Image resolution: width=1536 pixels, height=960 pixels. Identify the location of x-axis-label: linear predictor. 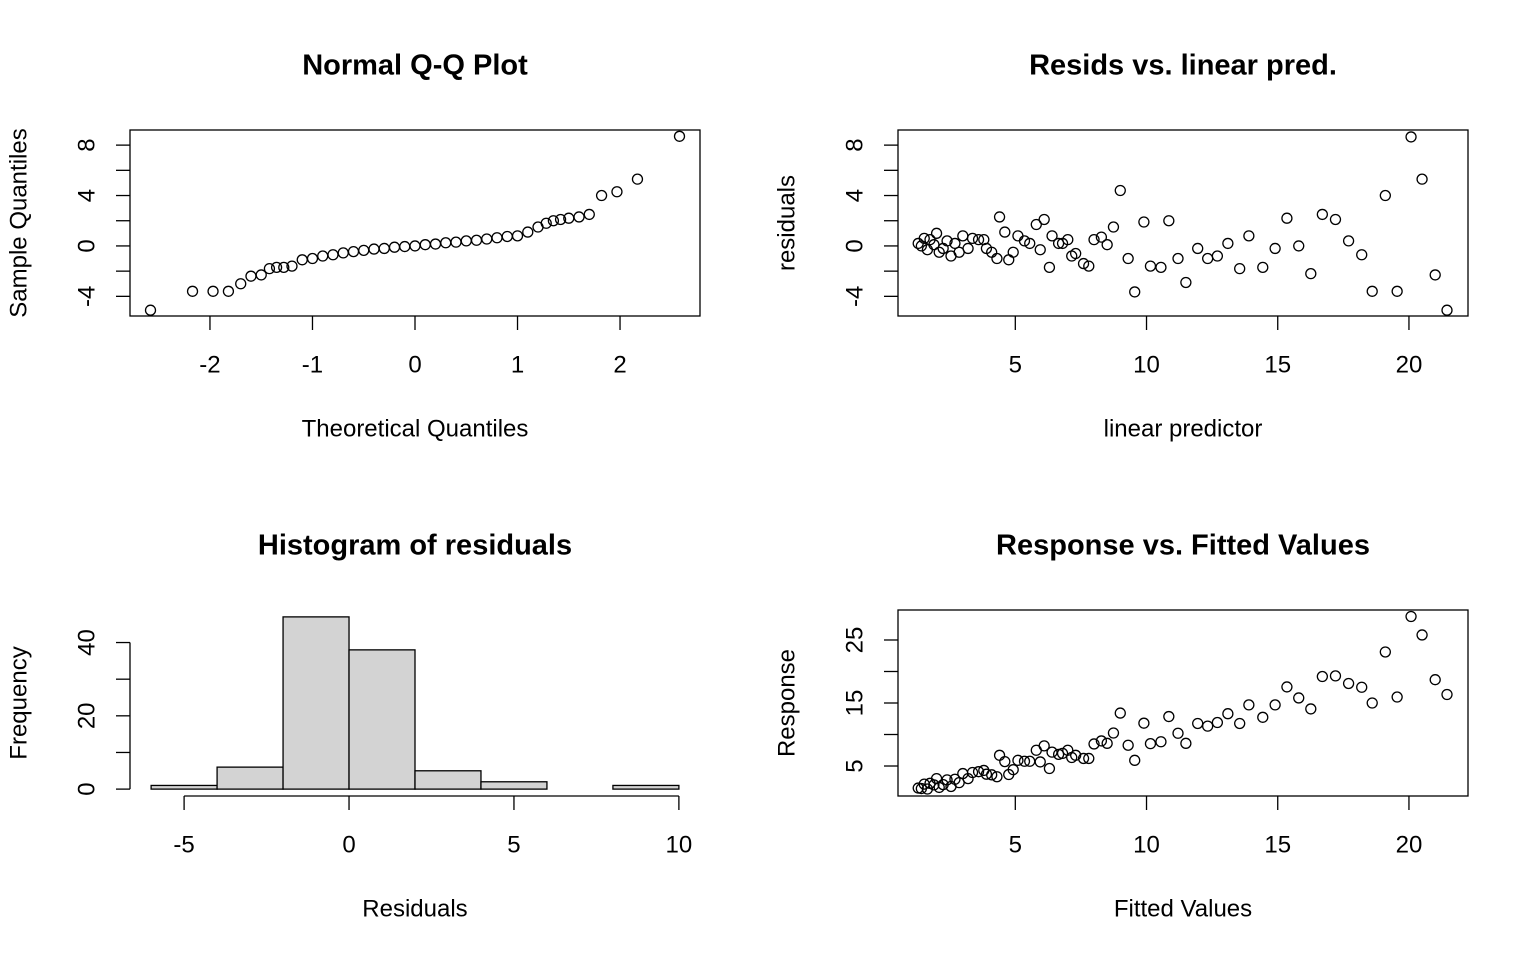
(1183, 428).